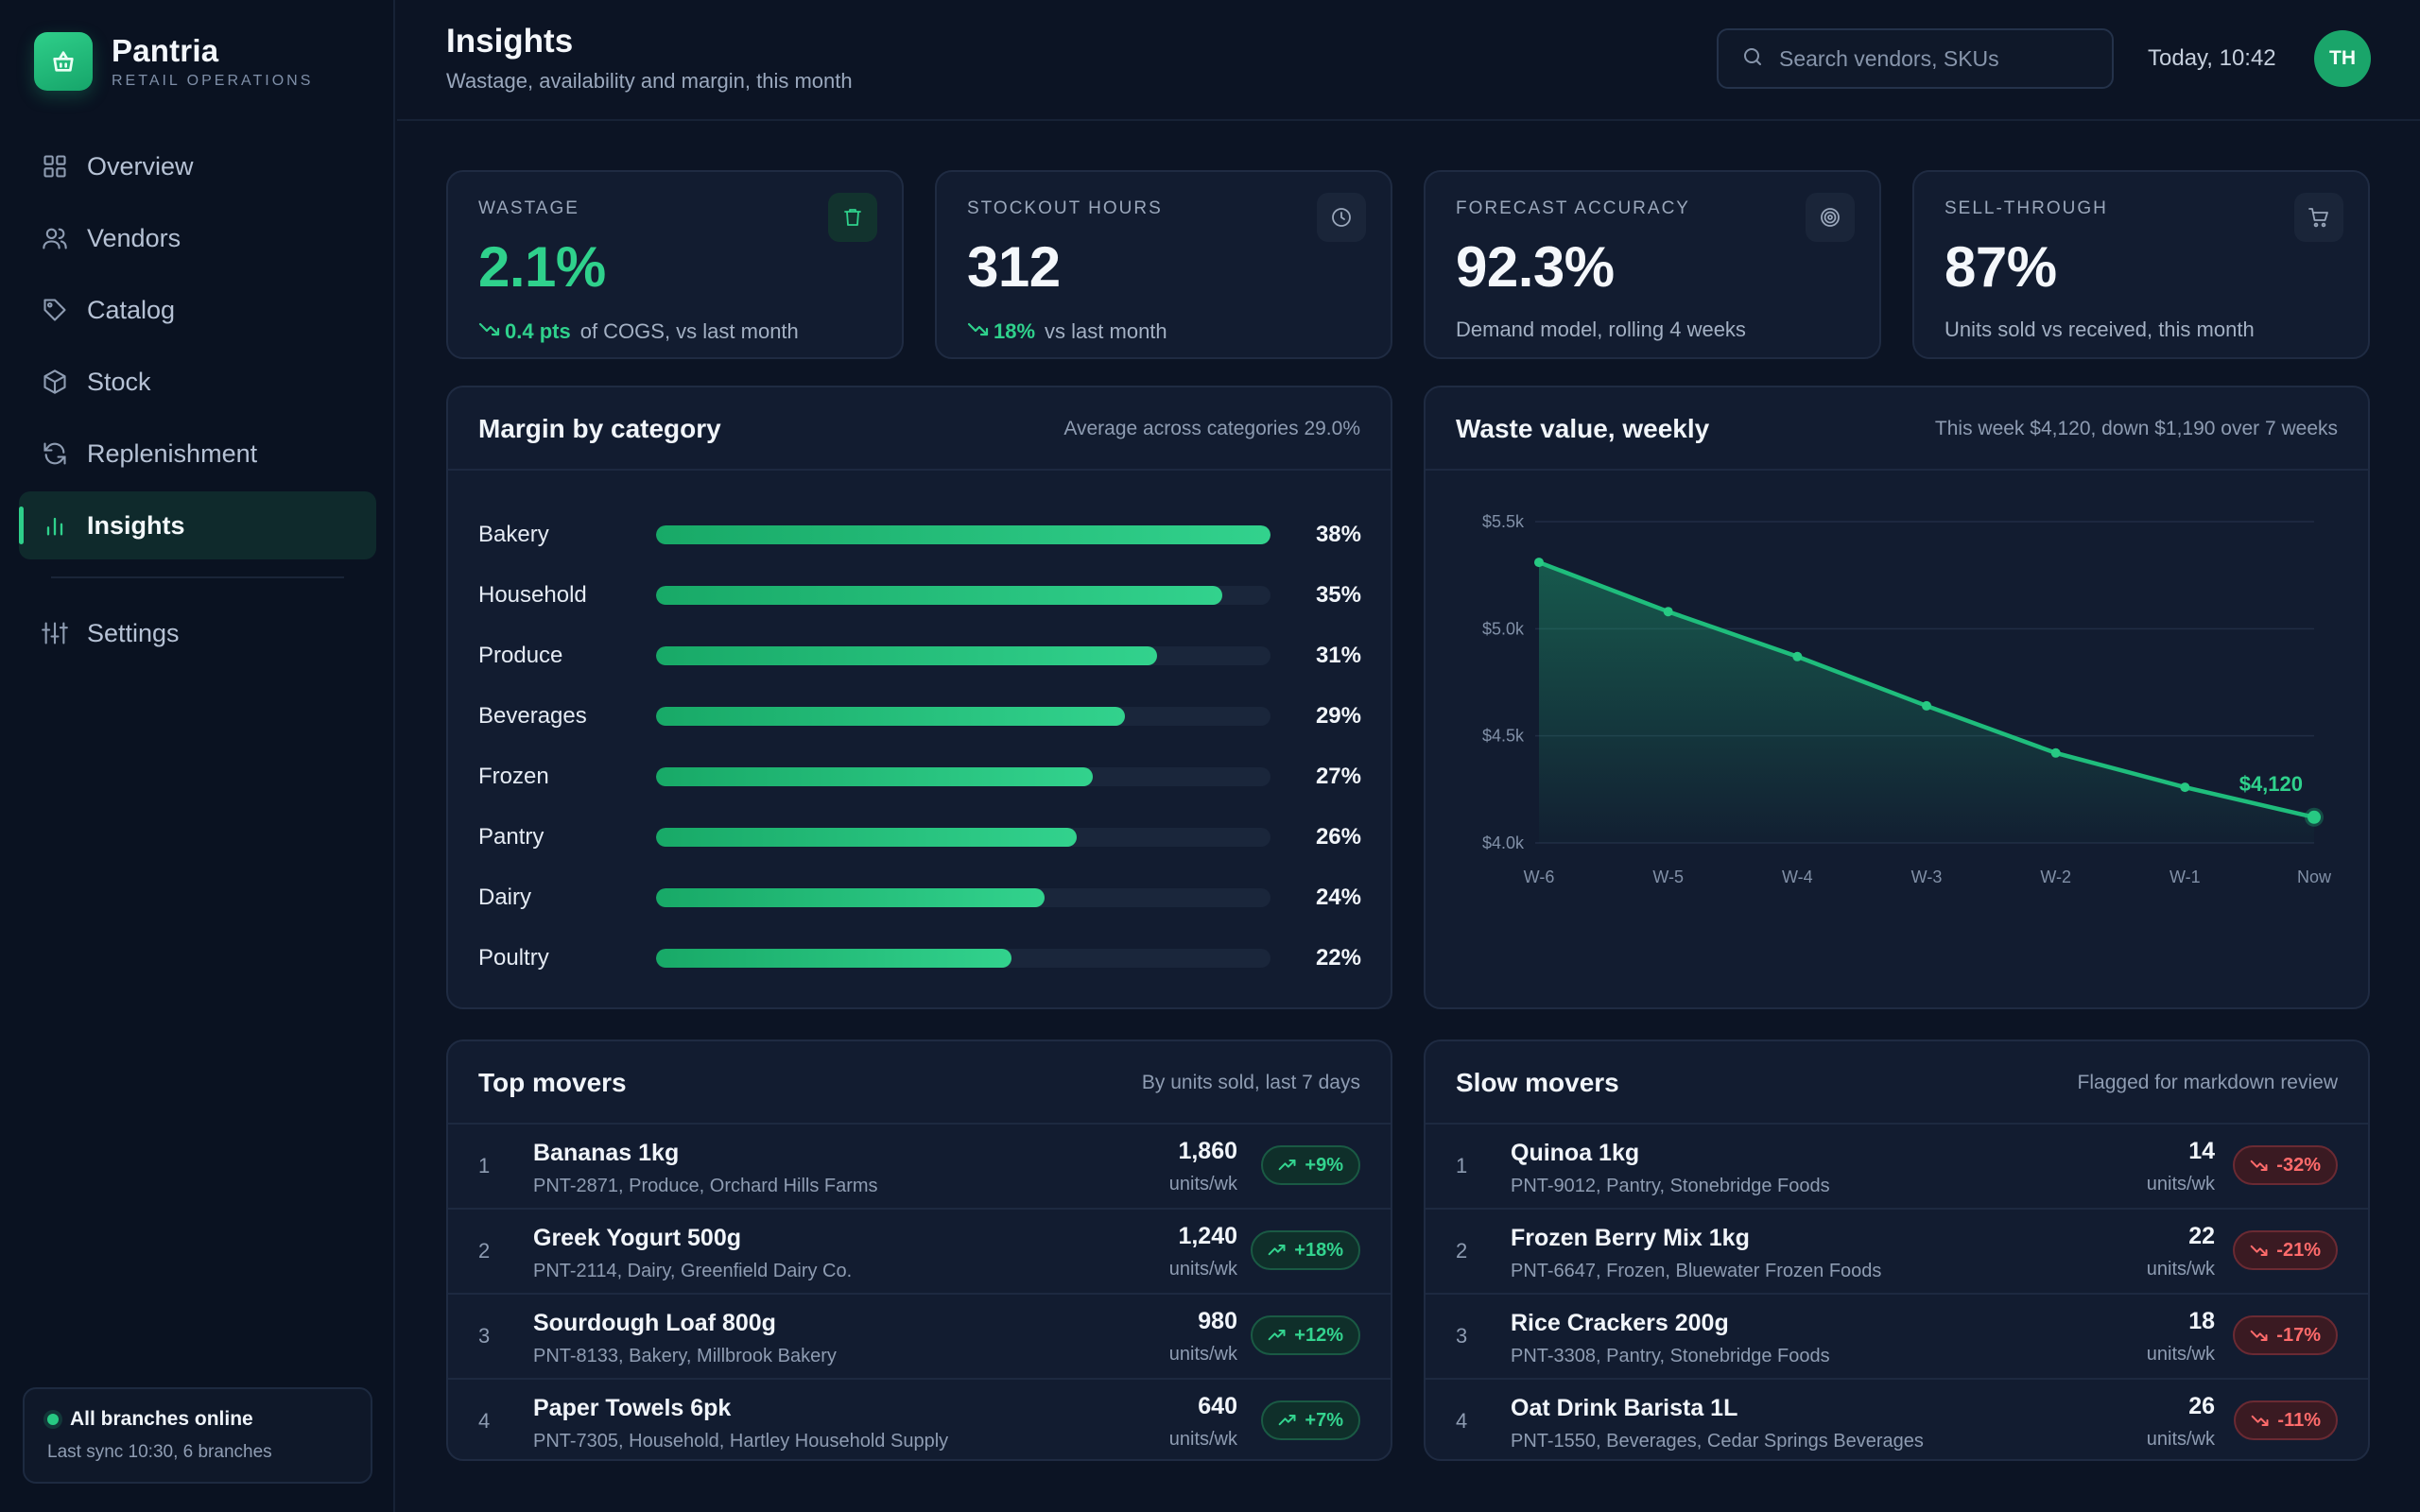 The width and height of the screenshot is (2420, 1512). I want to click on product-meta: PNT-2114, Dairy, Greenfield Dairy Co., so click(693, 1271).